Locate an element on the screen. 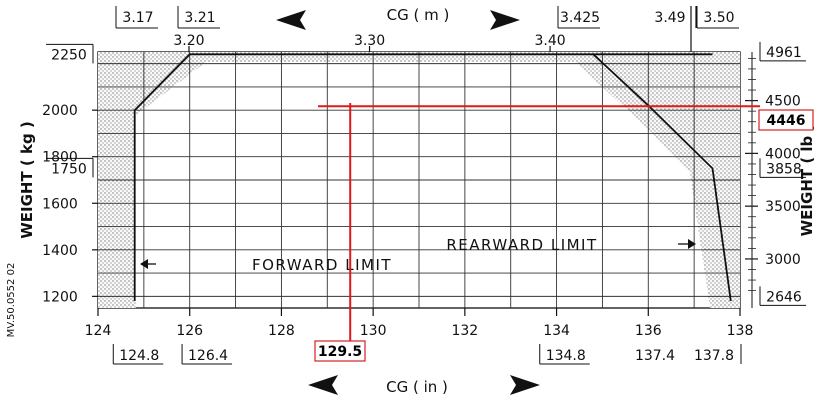 This screenshot has height=402, width=837. cg-m-arrows is located at coordinates (398, 20).